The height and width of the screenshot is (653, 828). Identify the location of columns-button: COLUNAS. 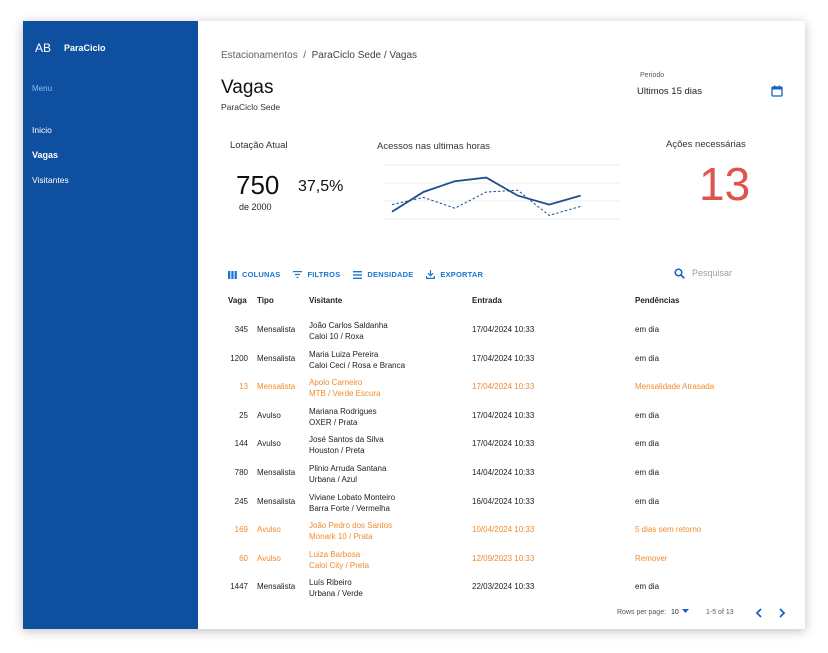
(254, 274).